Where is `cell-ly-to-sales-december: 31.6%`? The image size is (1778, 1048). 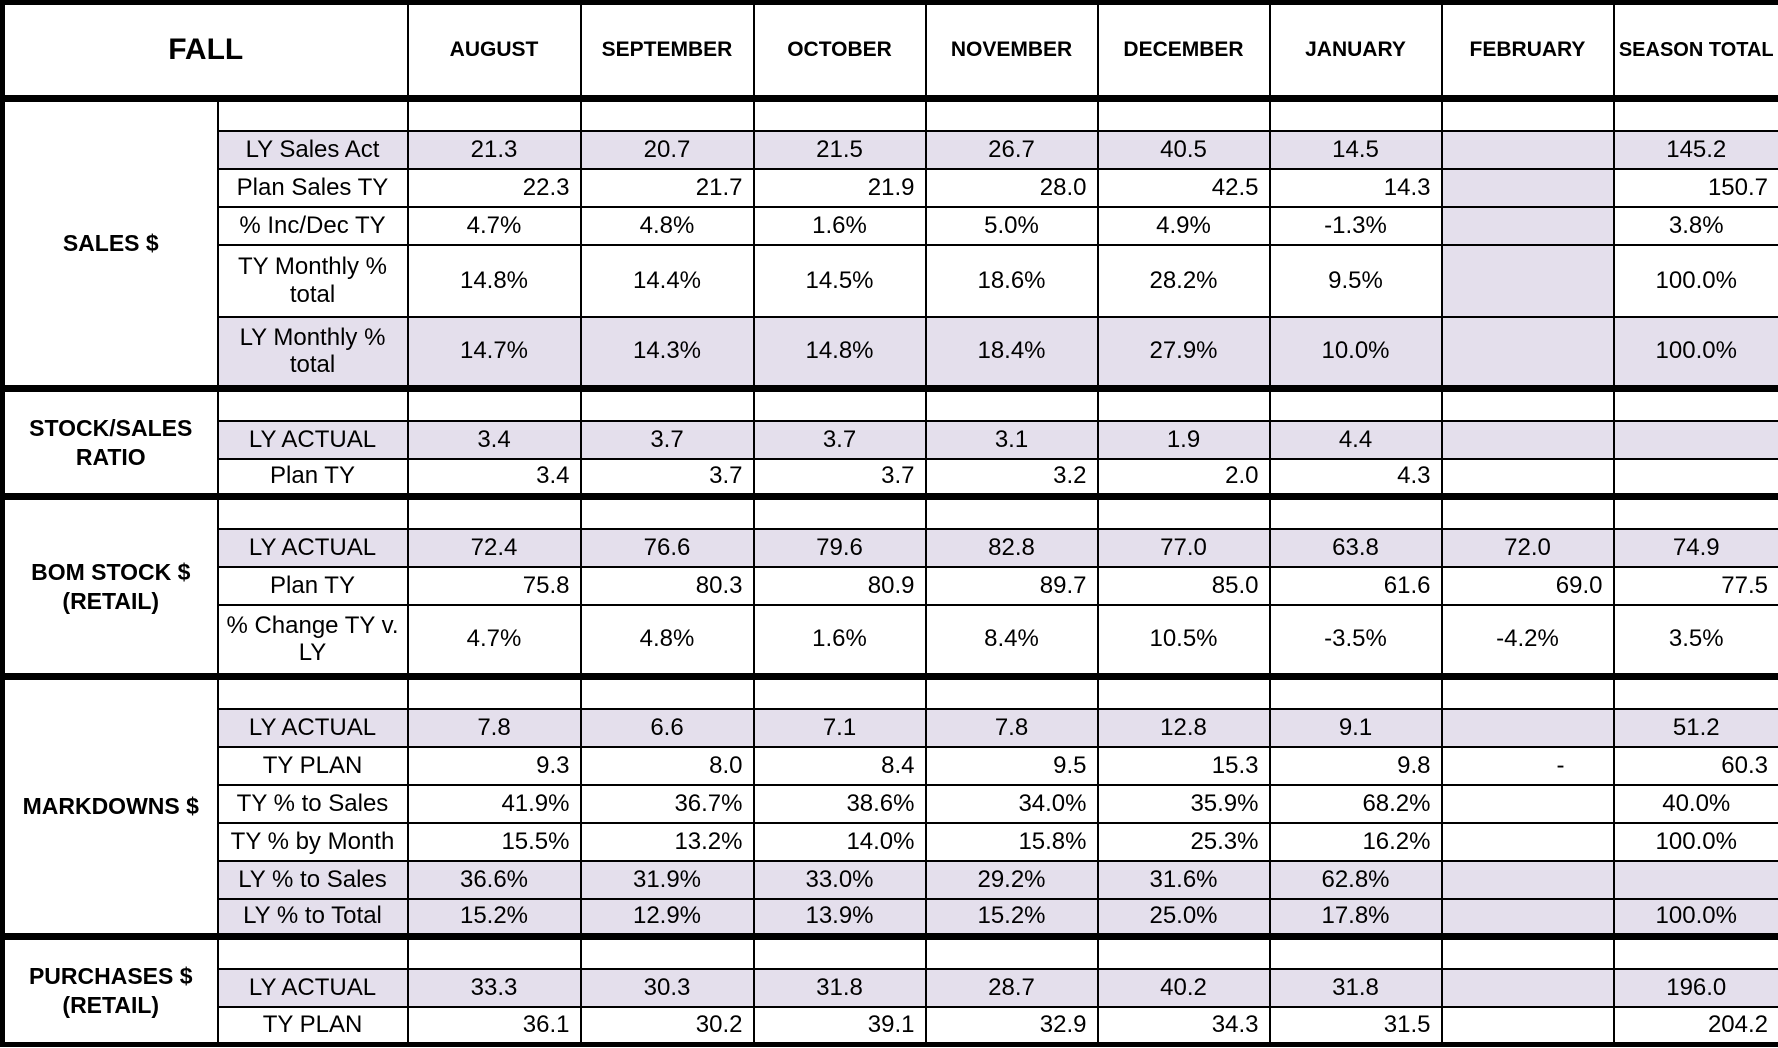 cell-ly-to-sales-december: 31.6% is located at coordinates (1183, 879).